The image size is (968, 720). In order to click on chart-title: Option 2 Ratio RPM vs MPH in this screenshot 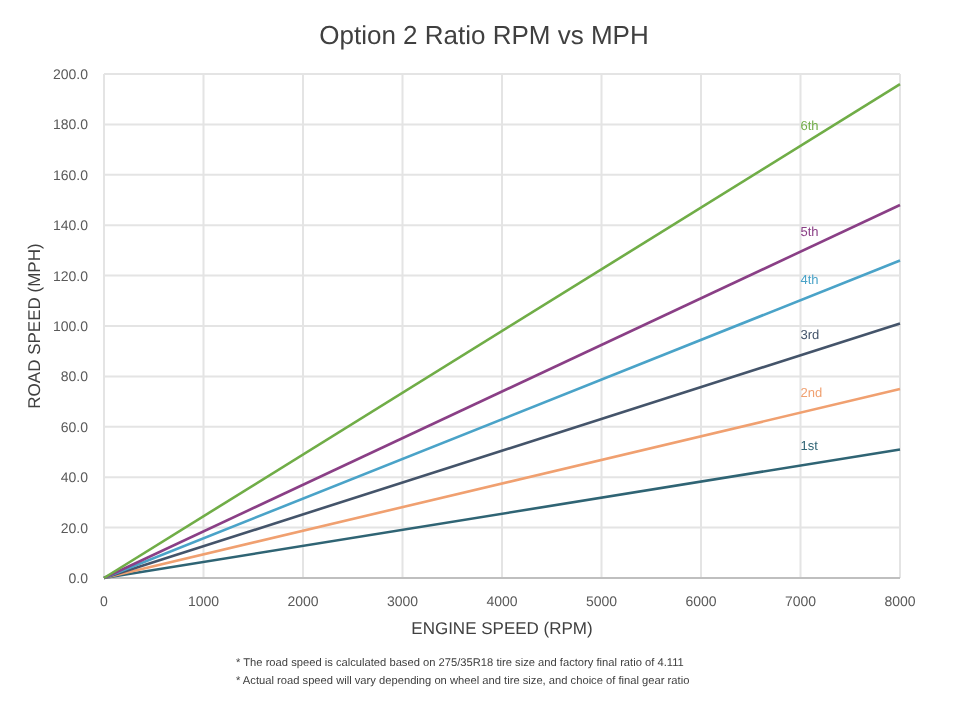, I will do `click(484, 35)`.